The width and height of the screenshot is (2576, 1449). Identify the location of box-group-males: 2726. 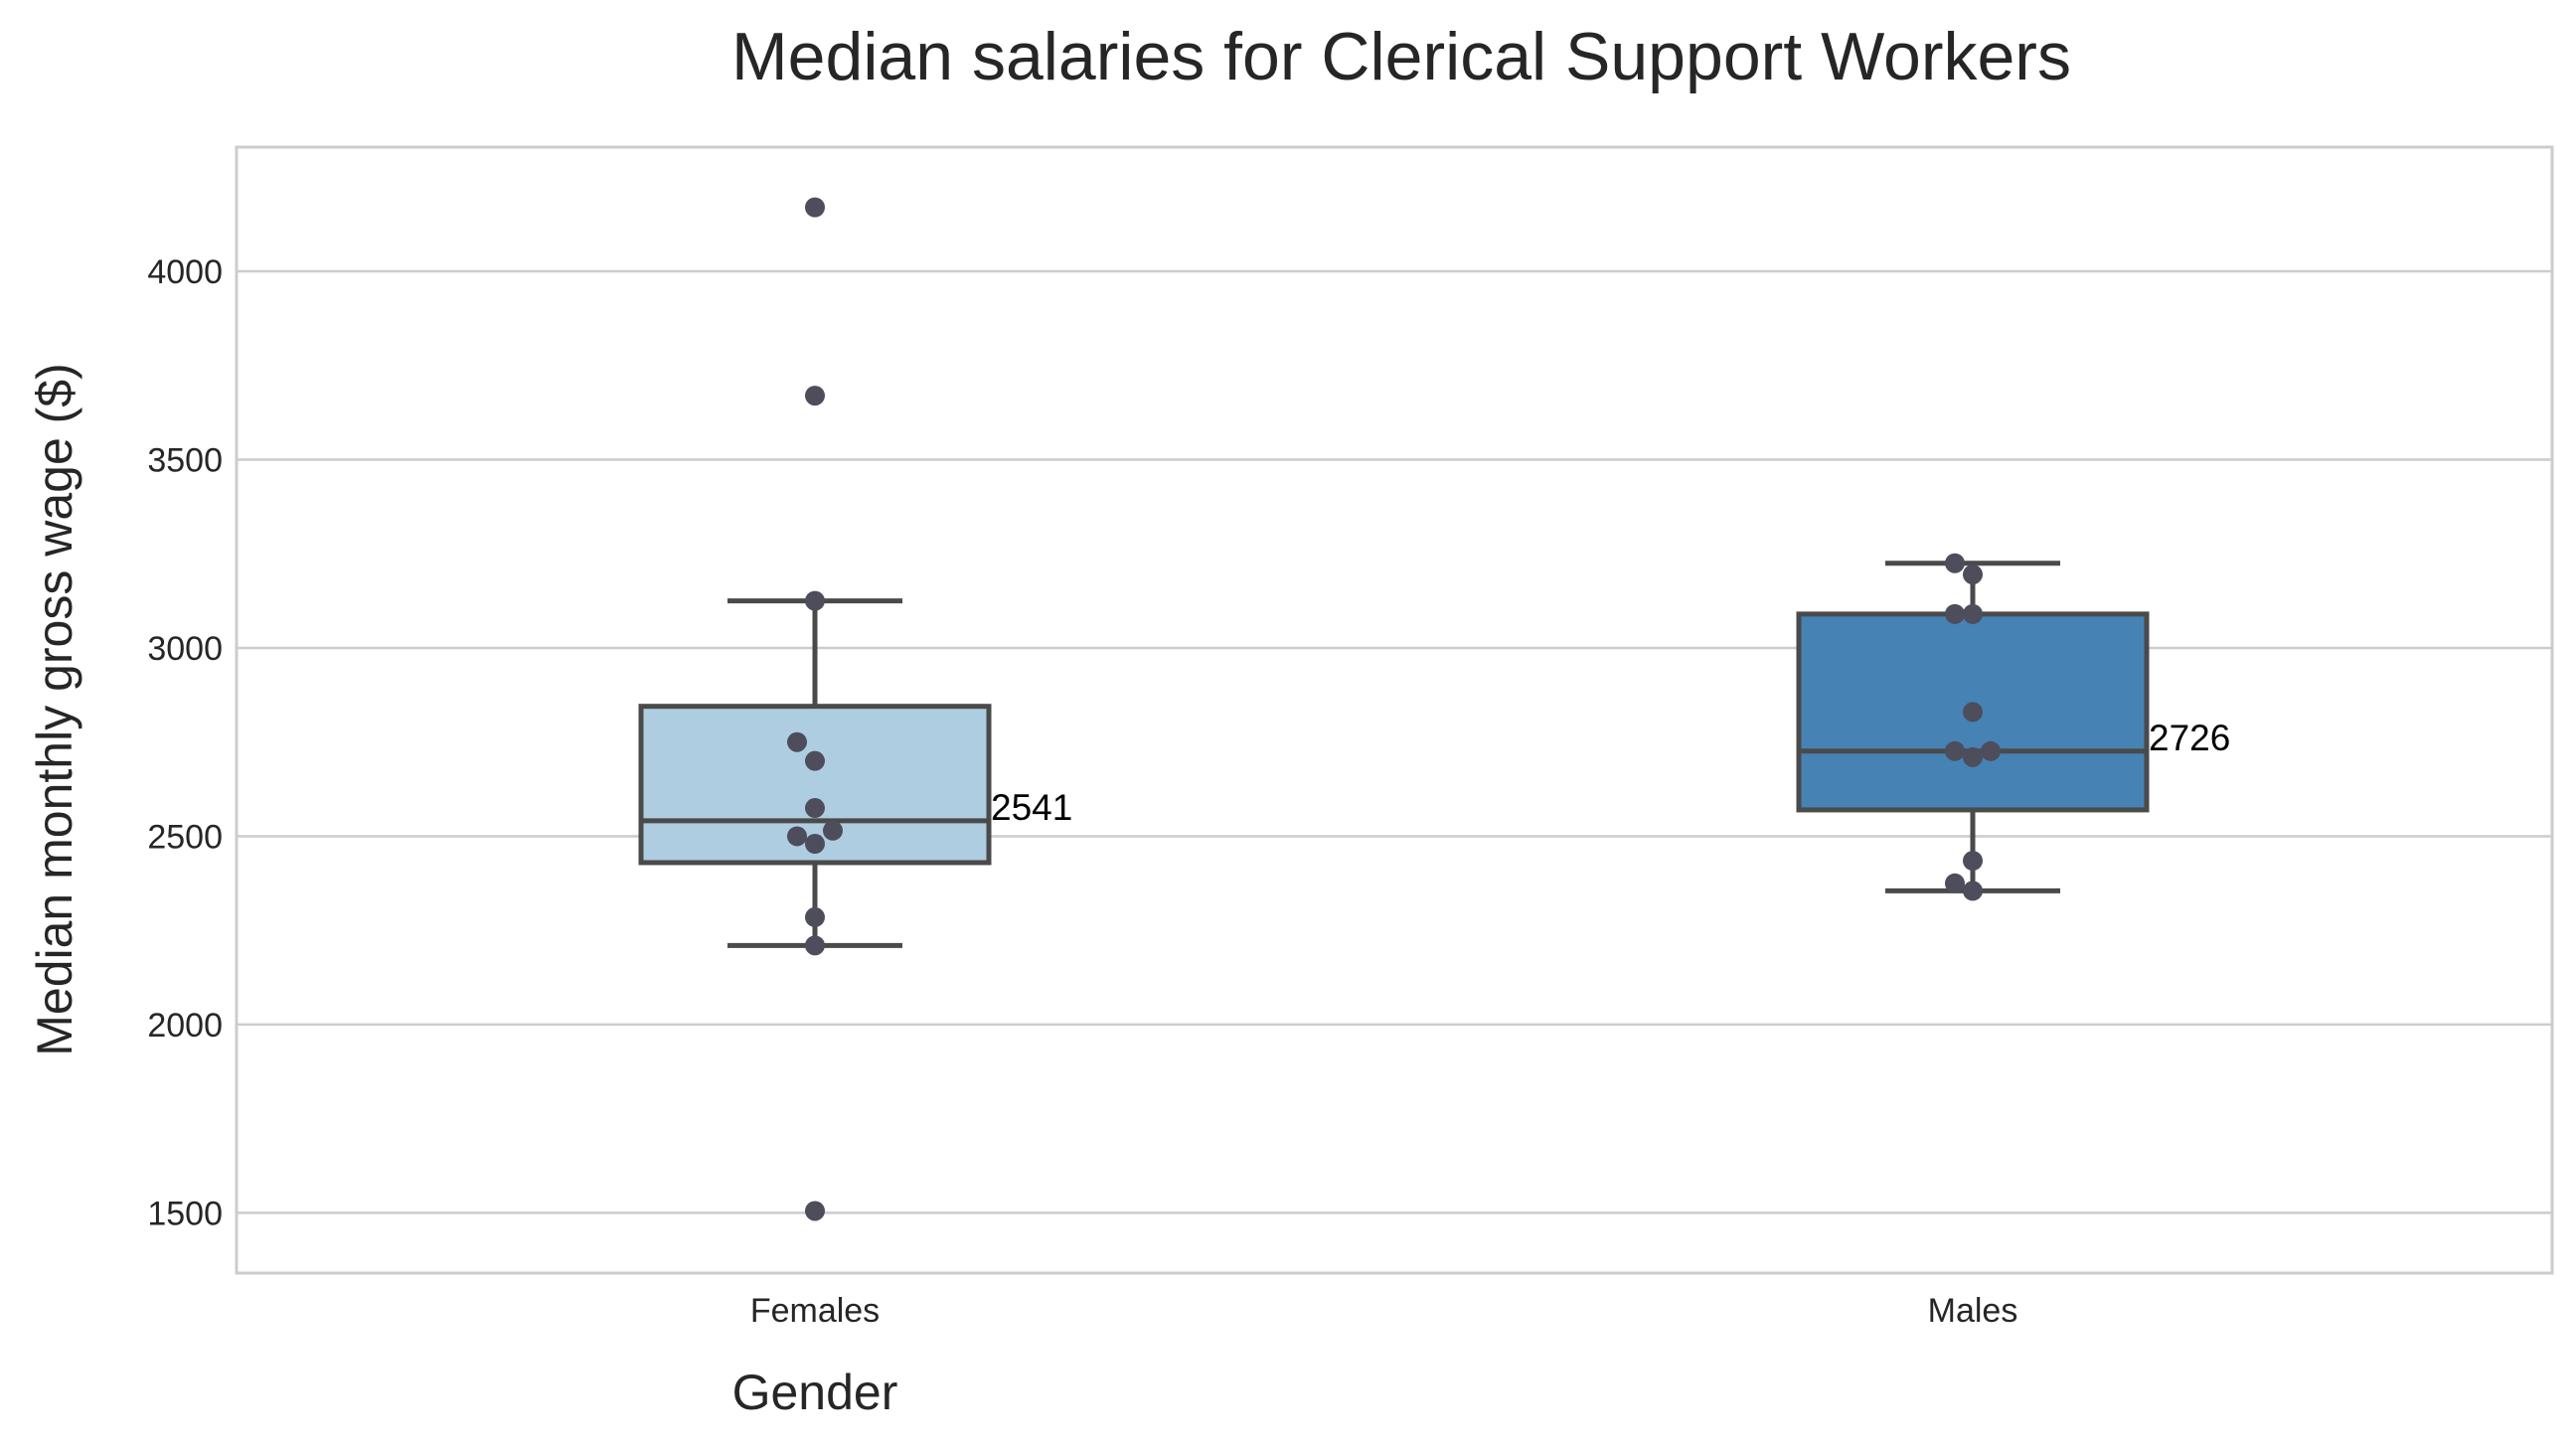
(2013, 727).